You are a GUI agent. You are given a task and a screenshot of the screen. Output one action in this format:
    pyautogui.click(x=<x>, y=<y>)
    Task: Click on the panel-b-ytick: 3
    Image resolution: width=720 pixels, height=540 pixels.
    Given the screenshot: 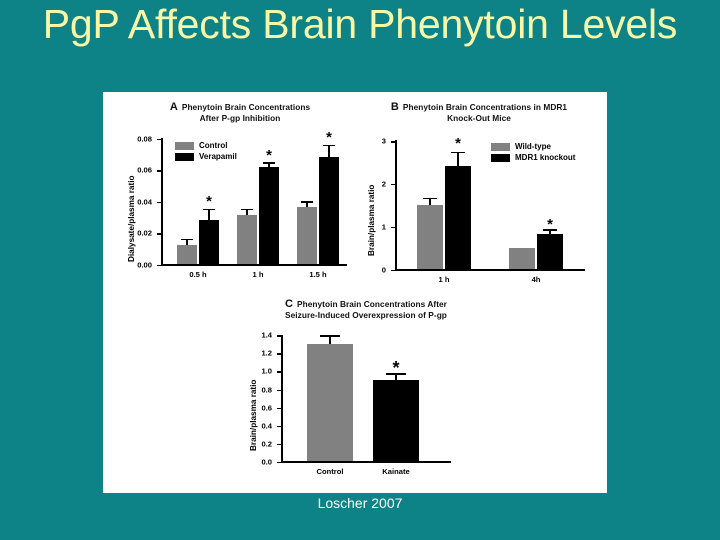 What is the action you would take?
    pyautogui.click(x=388, y=141)
    